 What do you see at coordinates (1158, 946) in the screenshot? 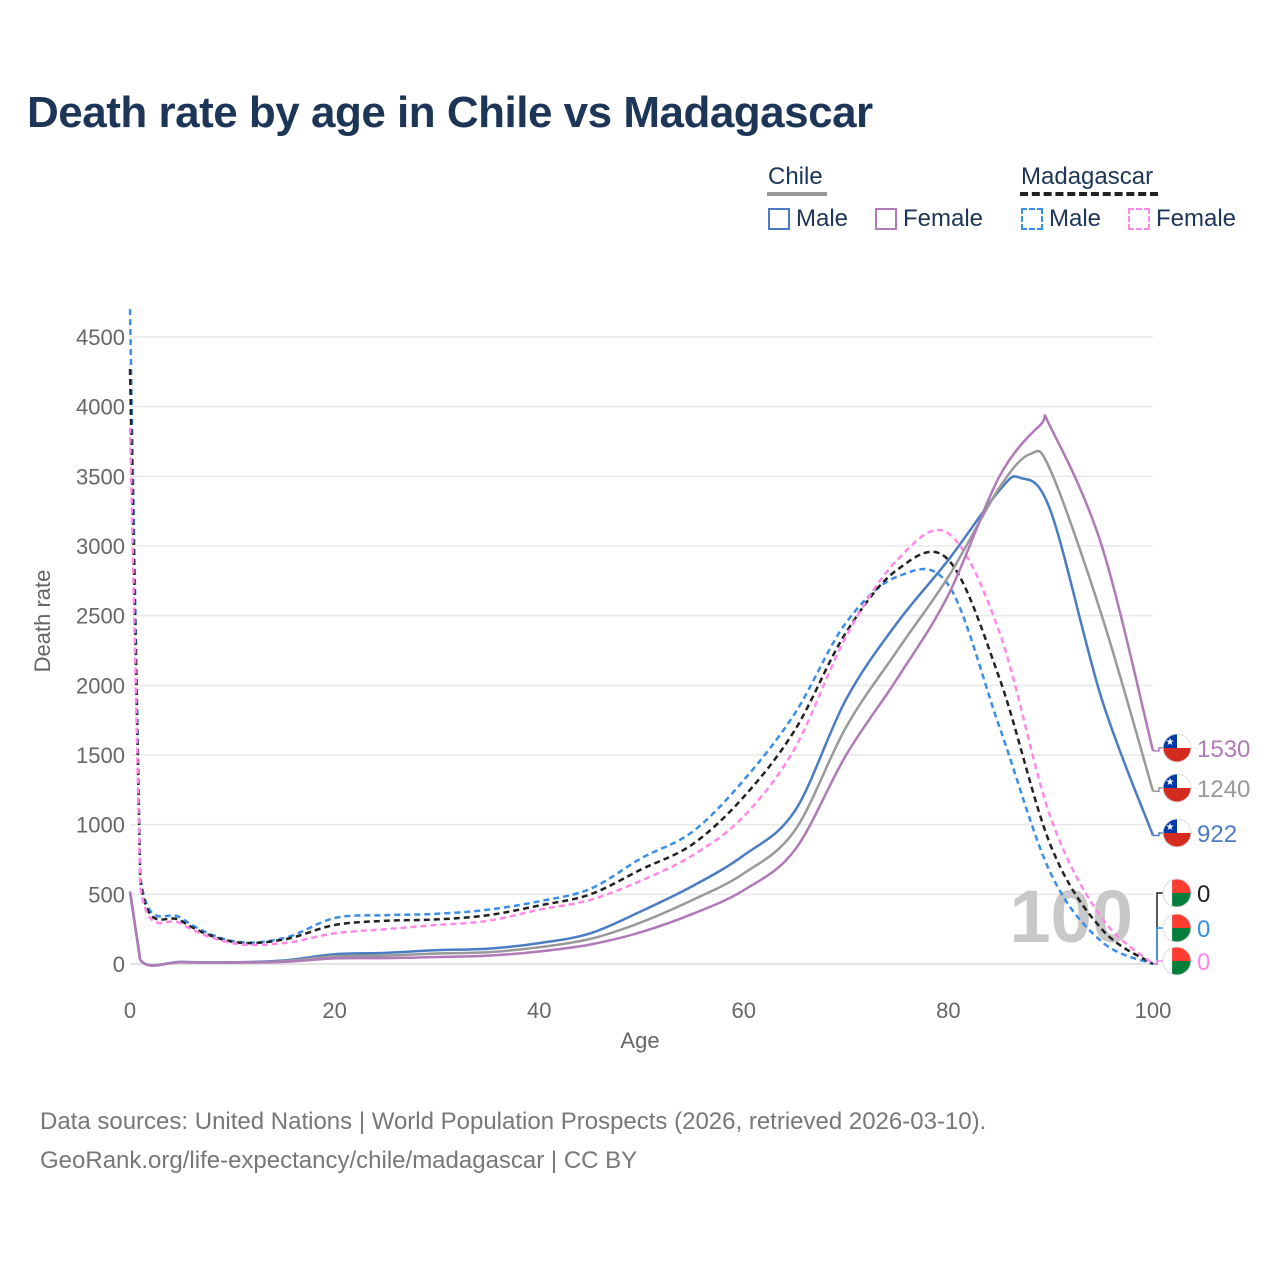
I see `connector-mdg_male` at bounding box center [1158, 946].